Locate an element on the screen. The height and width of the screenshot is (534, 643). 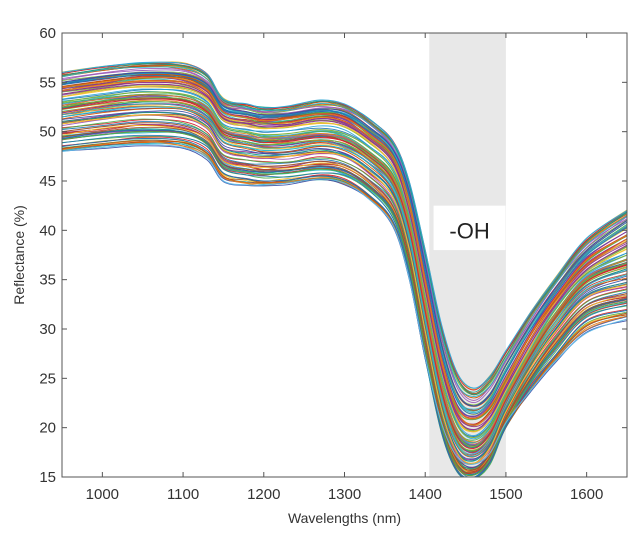
y-tick-label: 15 is located at coordinates (47, 477).